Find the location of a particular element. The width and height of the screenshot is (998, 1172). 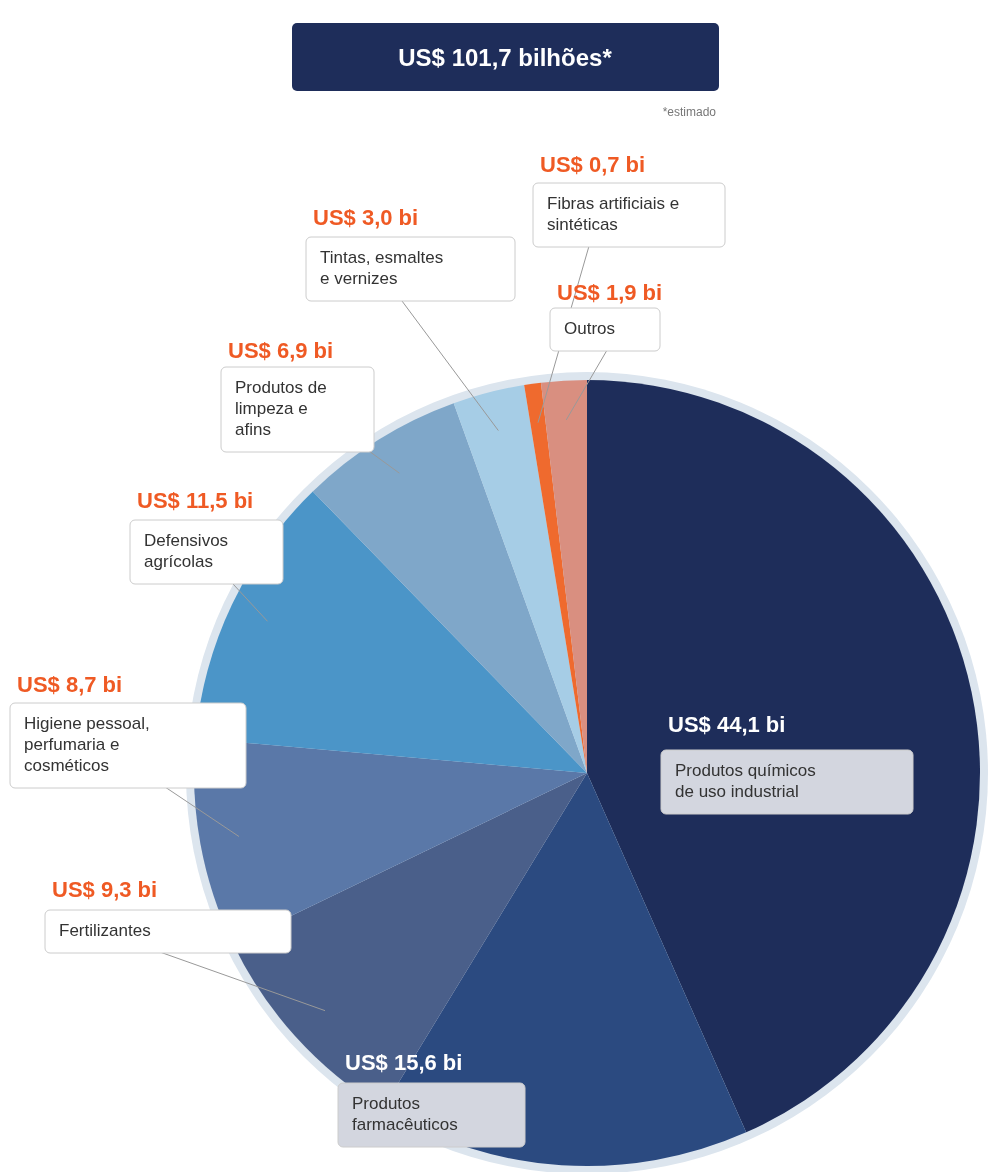

slice-label: Outros is located at coordinates (590, 328).